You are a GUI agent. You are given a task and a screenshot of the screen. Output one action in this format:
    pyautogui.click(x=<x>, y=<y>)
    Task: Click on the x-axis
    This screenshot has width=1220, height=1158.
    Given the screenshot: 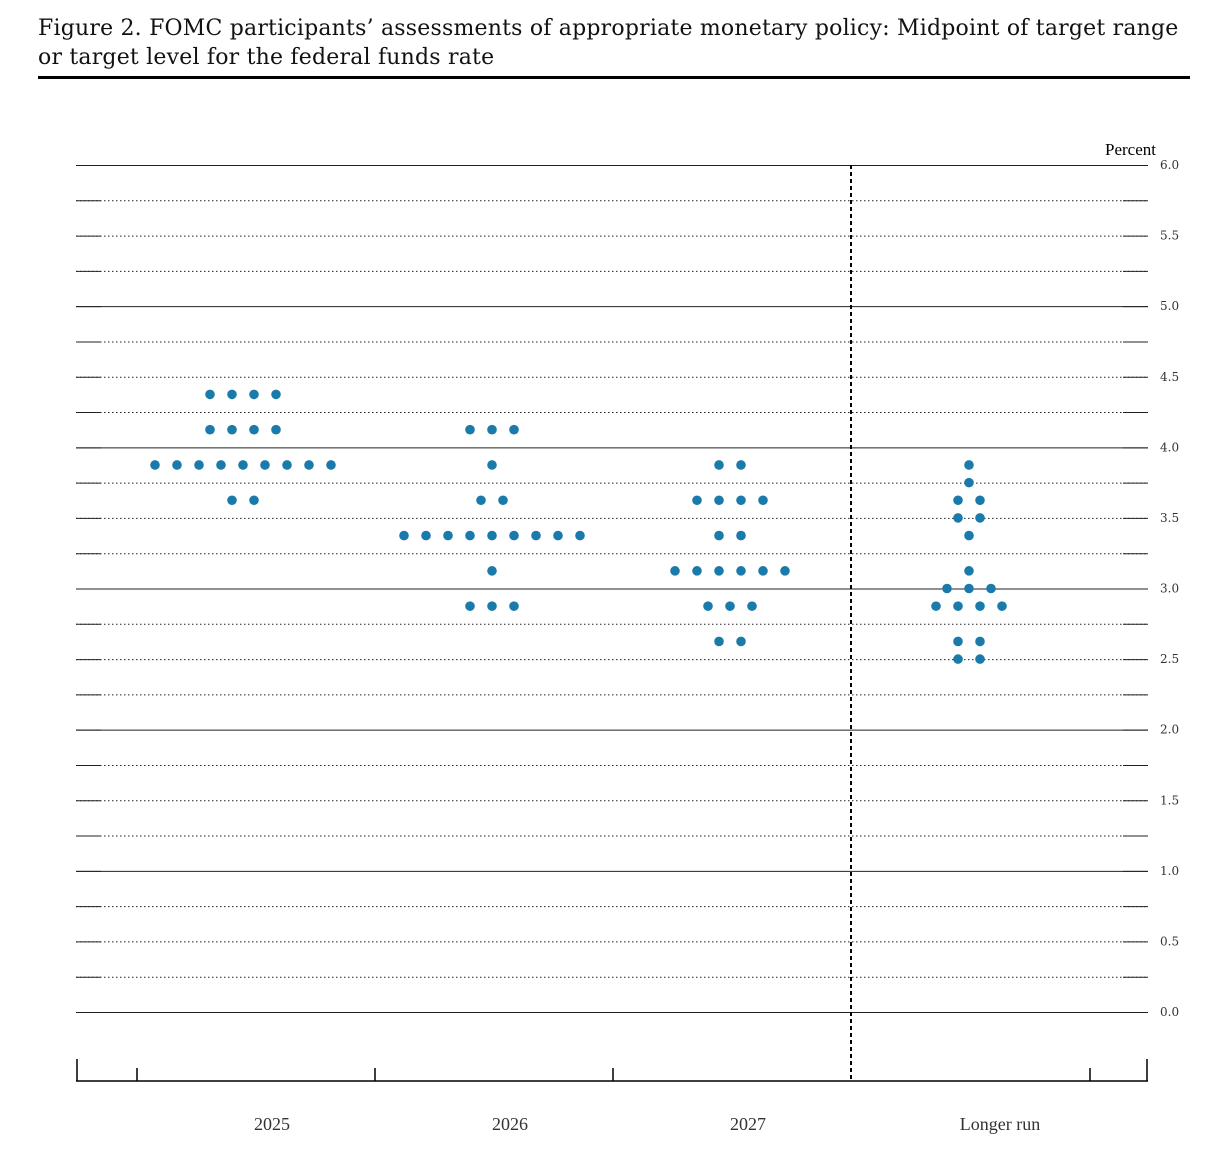 What is the action you would take?
    pyautogui.click(x=612, y=1070)
    